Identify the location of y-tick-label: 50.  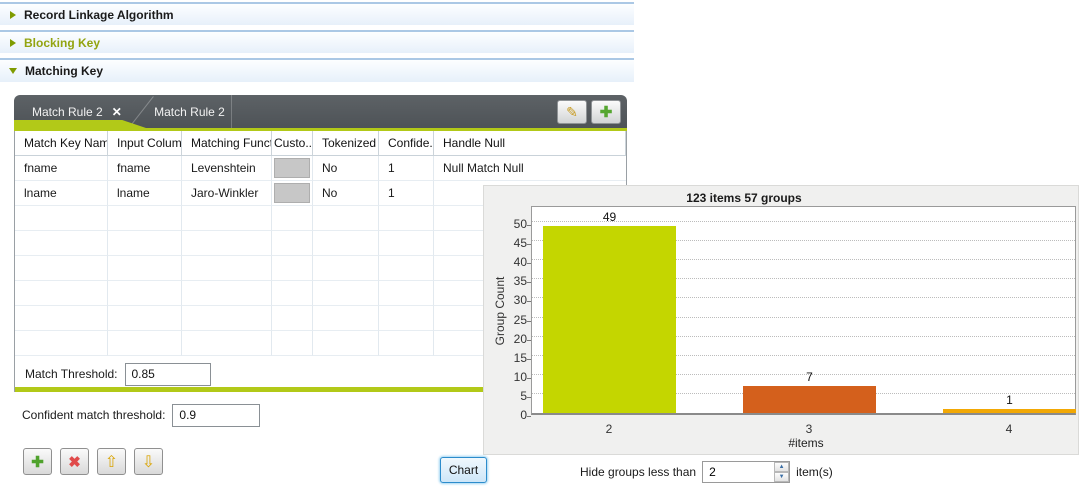
(520, 224).